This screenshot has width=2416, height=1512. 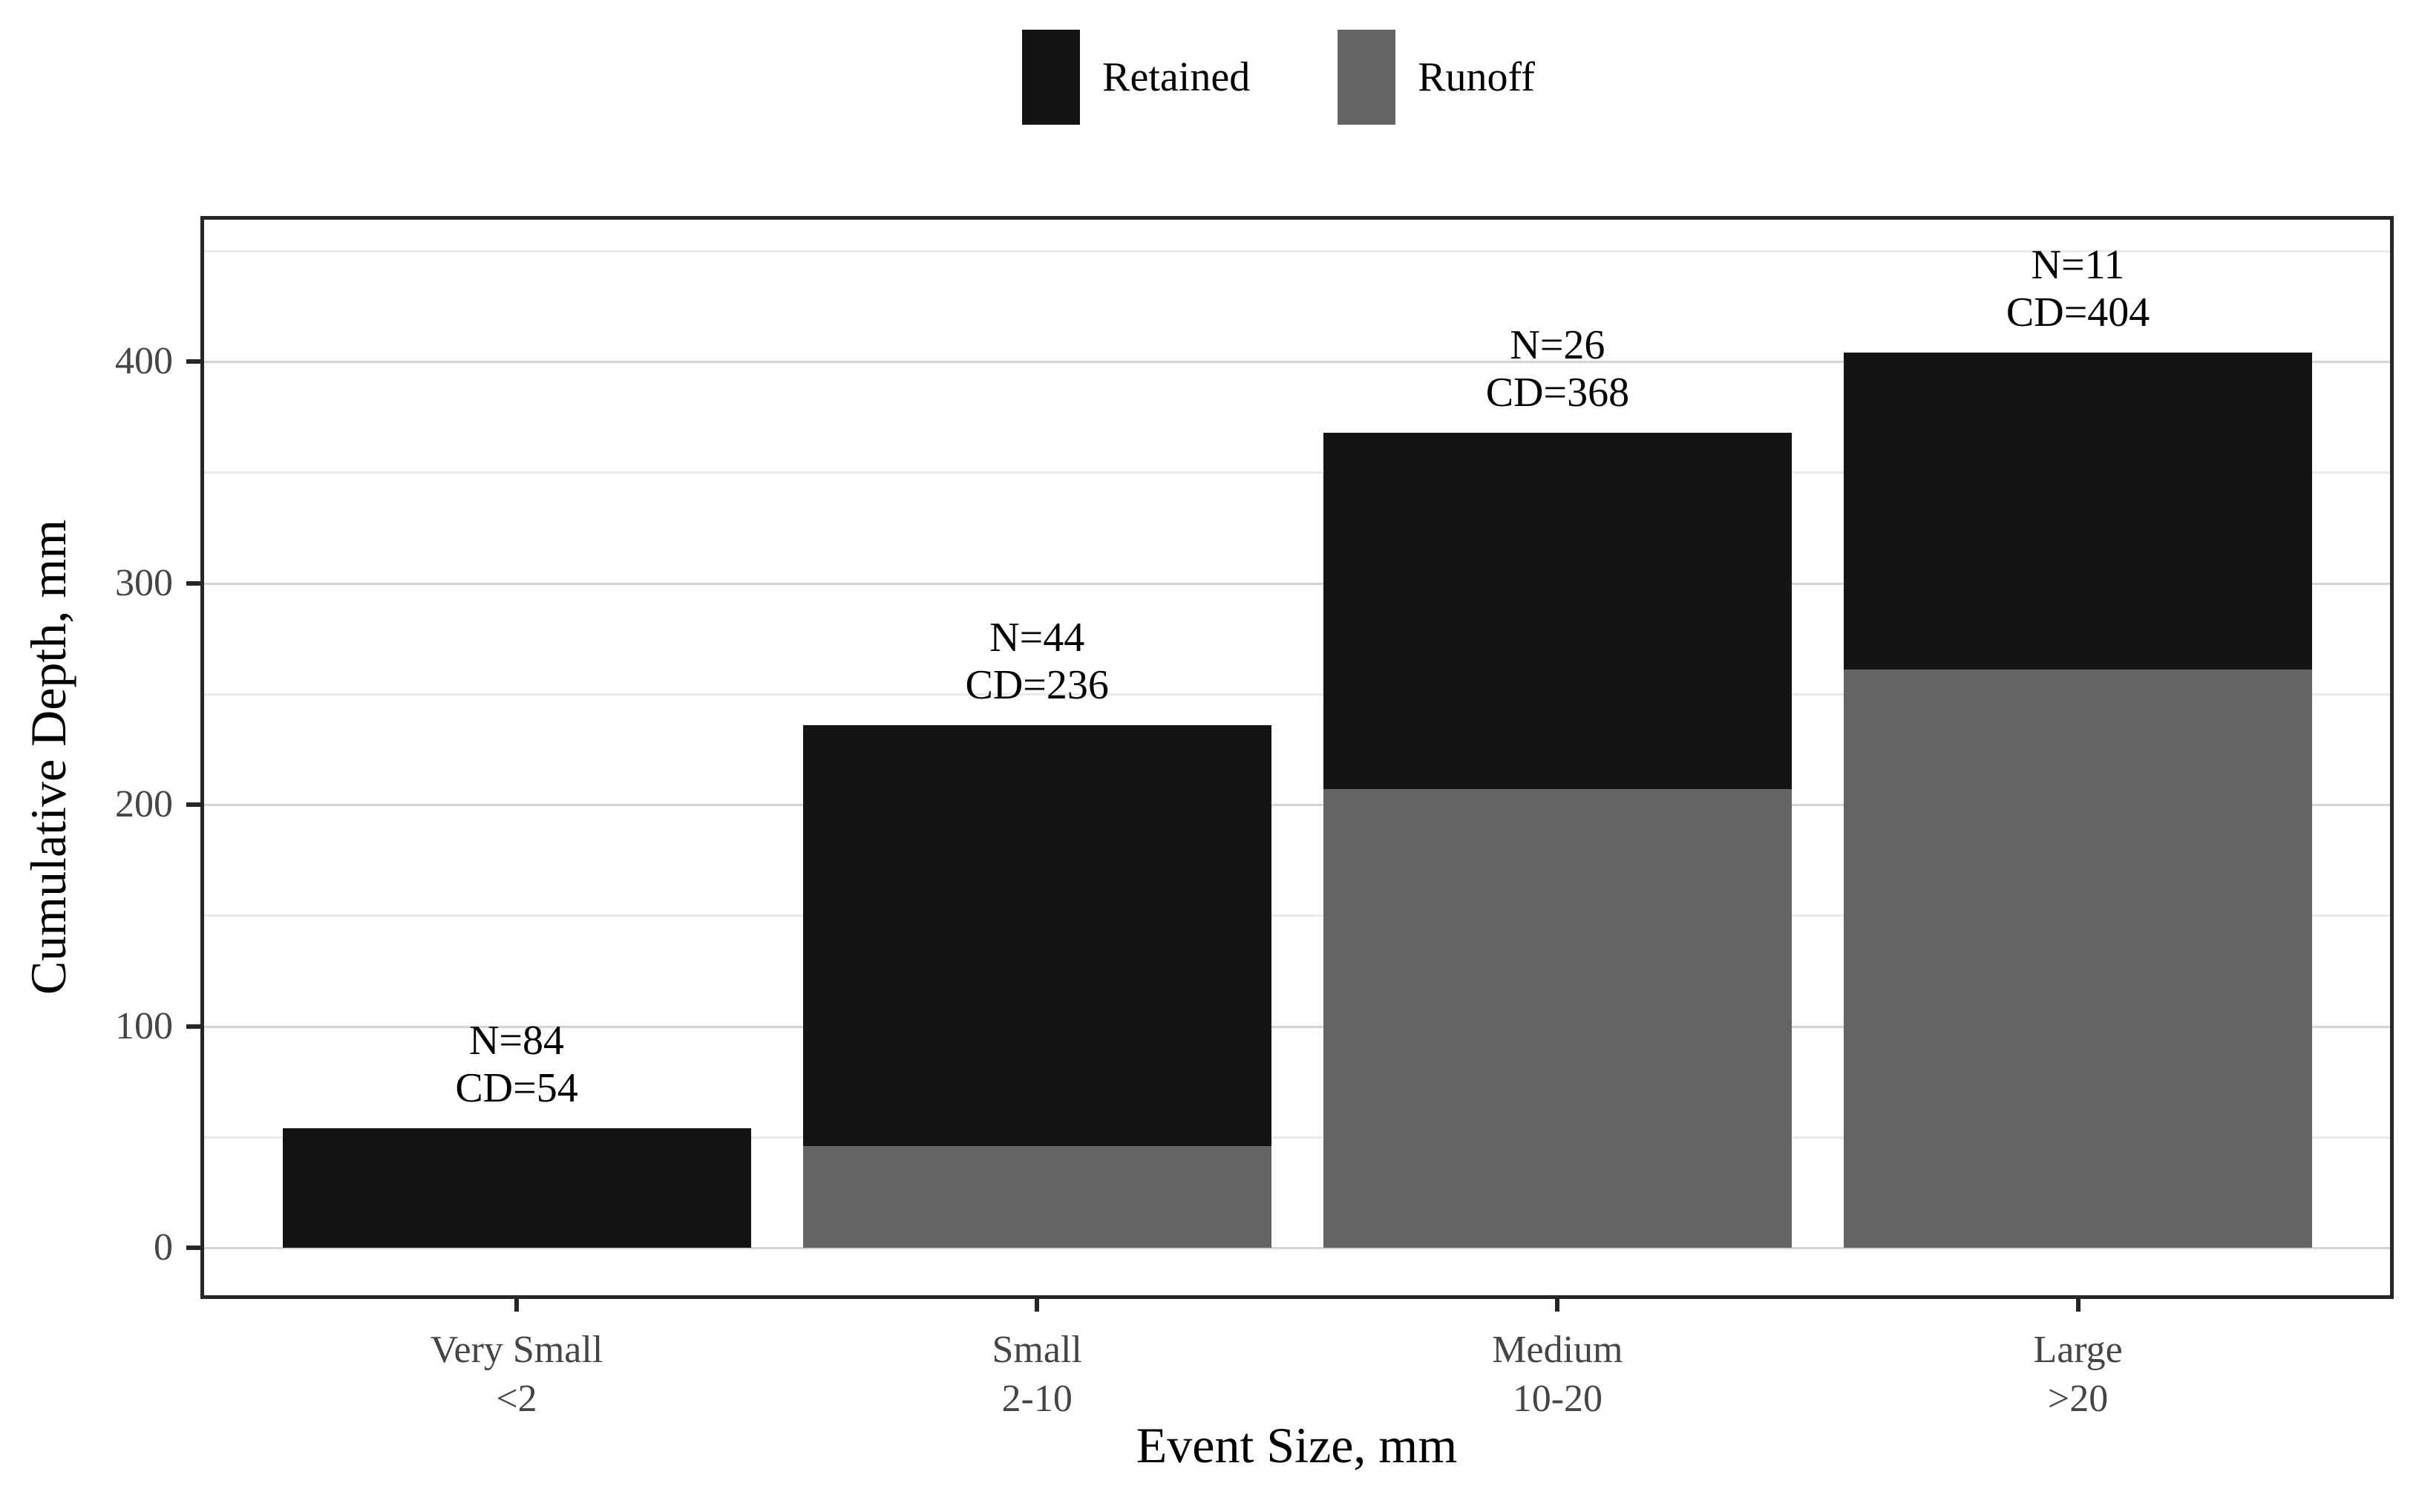 I want to click on annotation-n-label: N=44, so click(x=1037, y=638).